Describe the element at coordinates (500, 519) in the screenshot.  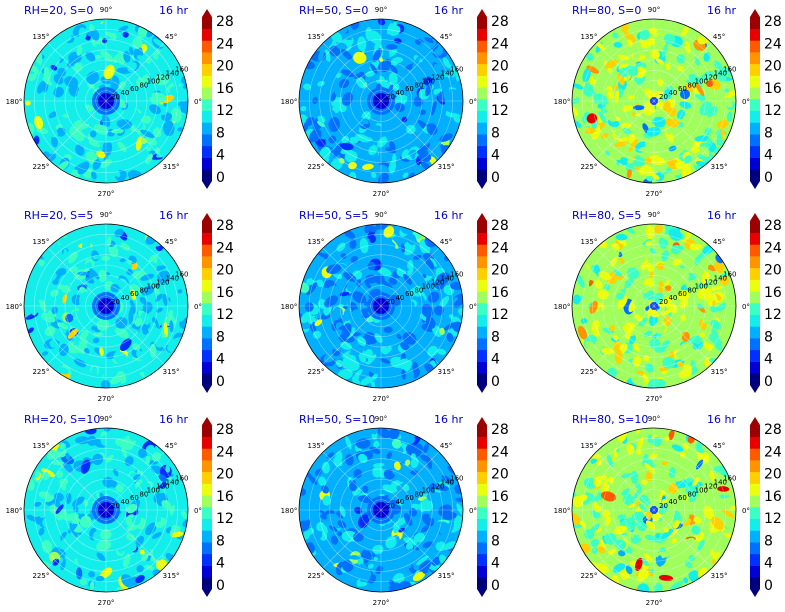
I see `colorbar-tick-label: 12` at that location.